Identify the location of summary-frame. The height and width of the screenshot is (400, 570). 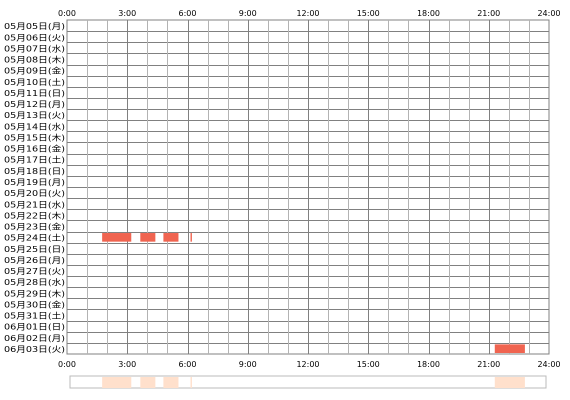
(308, 382).